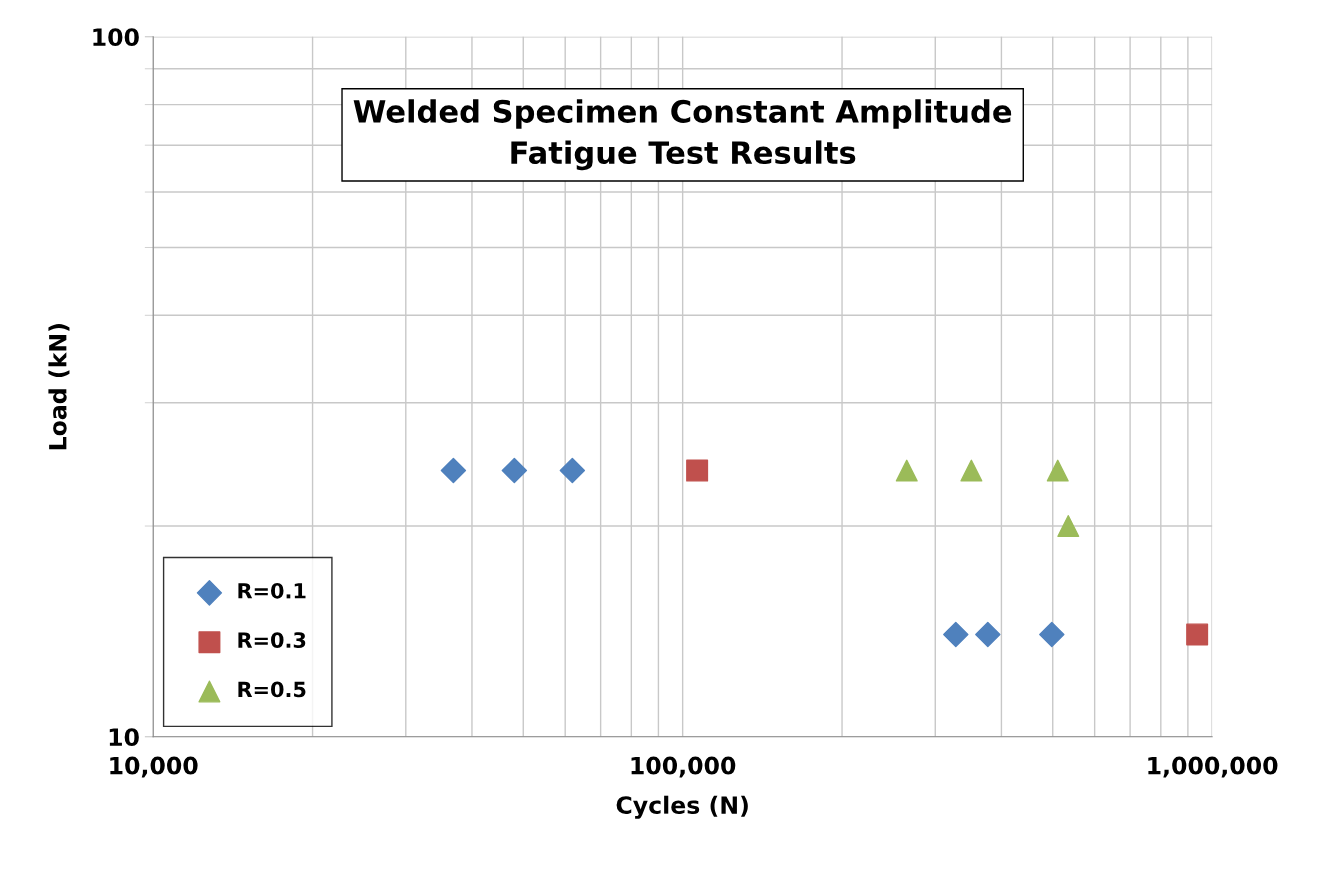  Describe the element at coordinates (272, 640) in the screenshot. I see `legend-label: R=0.3` at that location.